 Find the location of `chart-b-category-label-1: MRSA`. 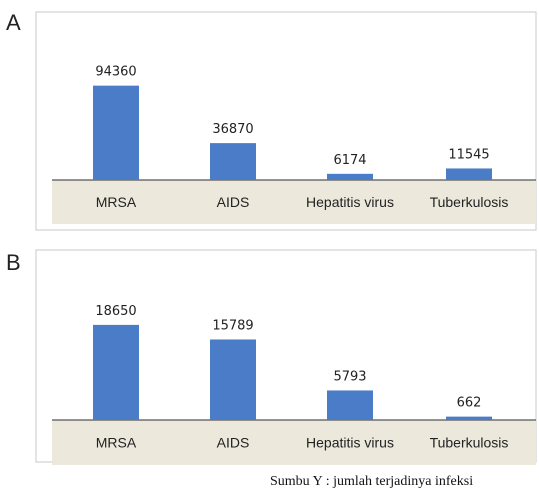

chart-b-category-label-1: MRSA is located at coordinates (116, 443).